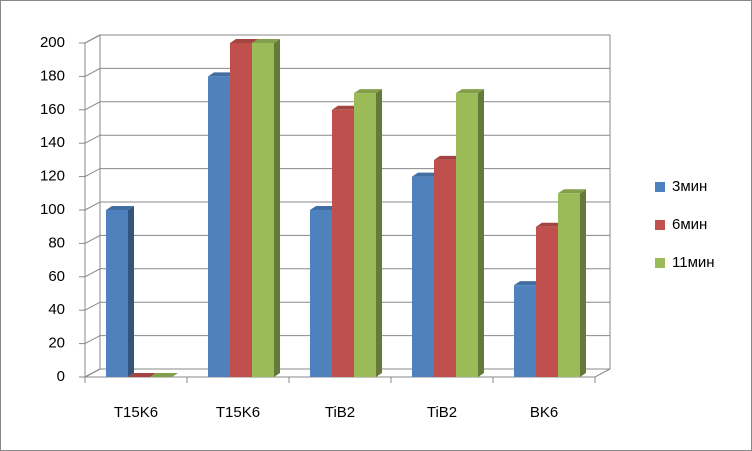 Image resolution: width=752 pixels, height=451 pixels. I want to click on legend-label: 3мин, so click(689, 186).